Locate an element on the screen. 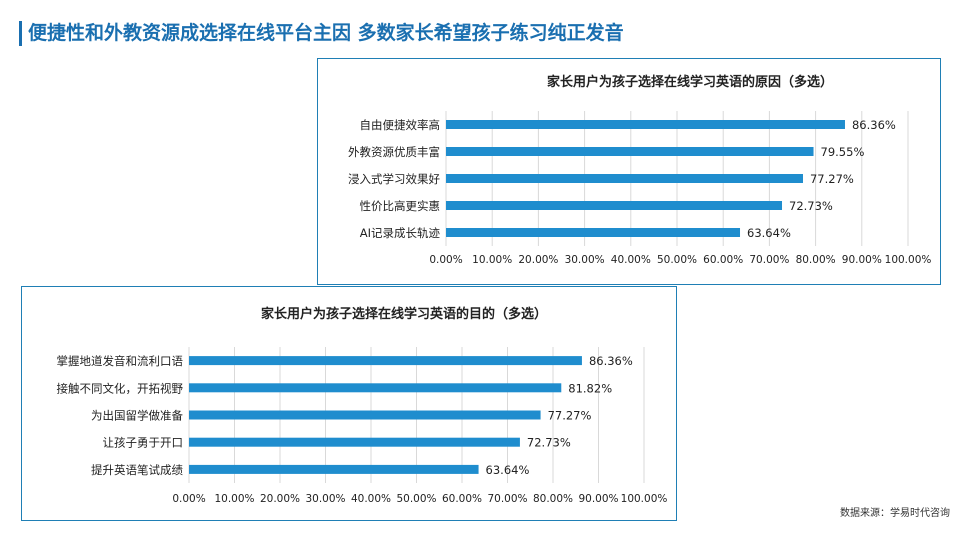 This screenshot has height=540, width=960. purposes-chart-value-label: 81.82% is located at coordinates (590, 388).